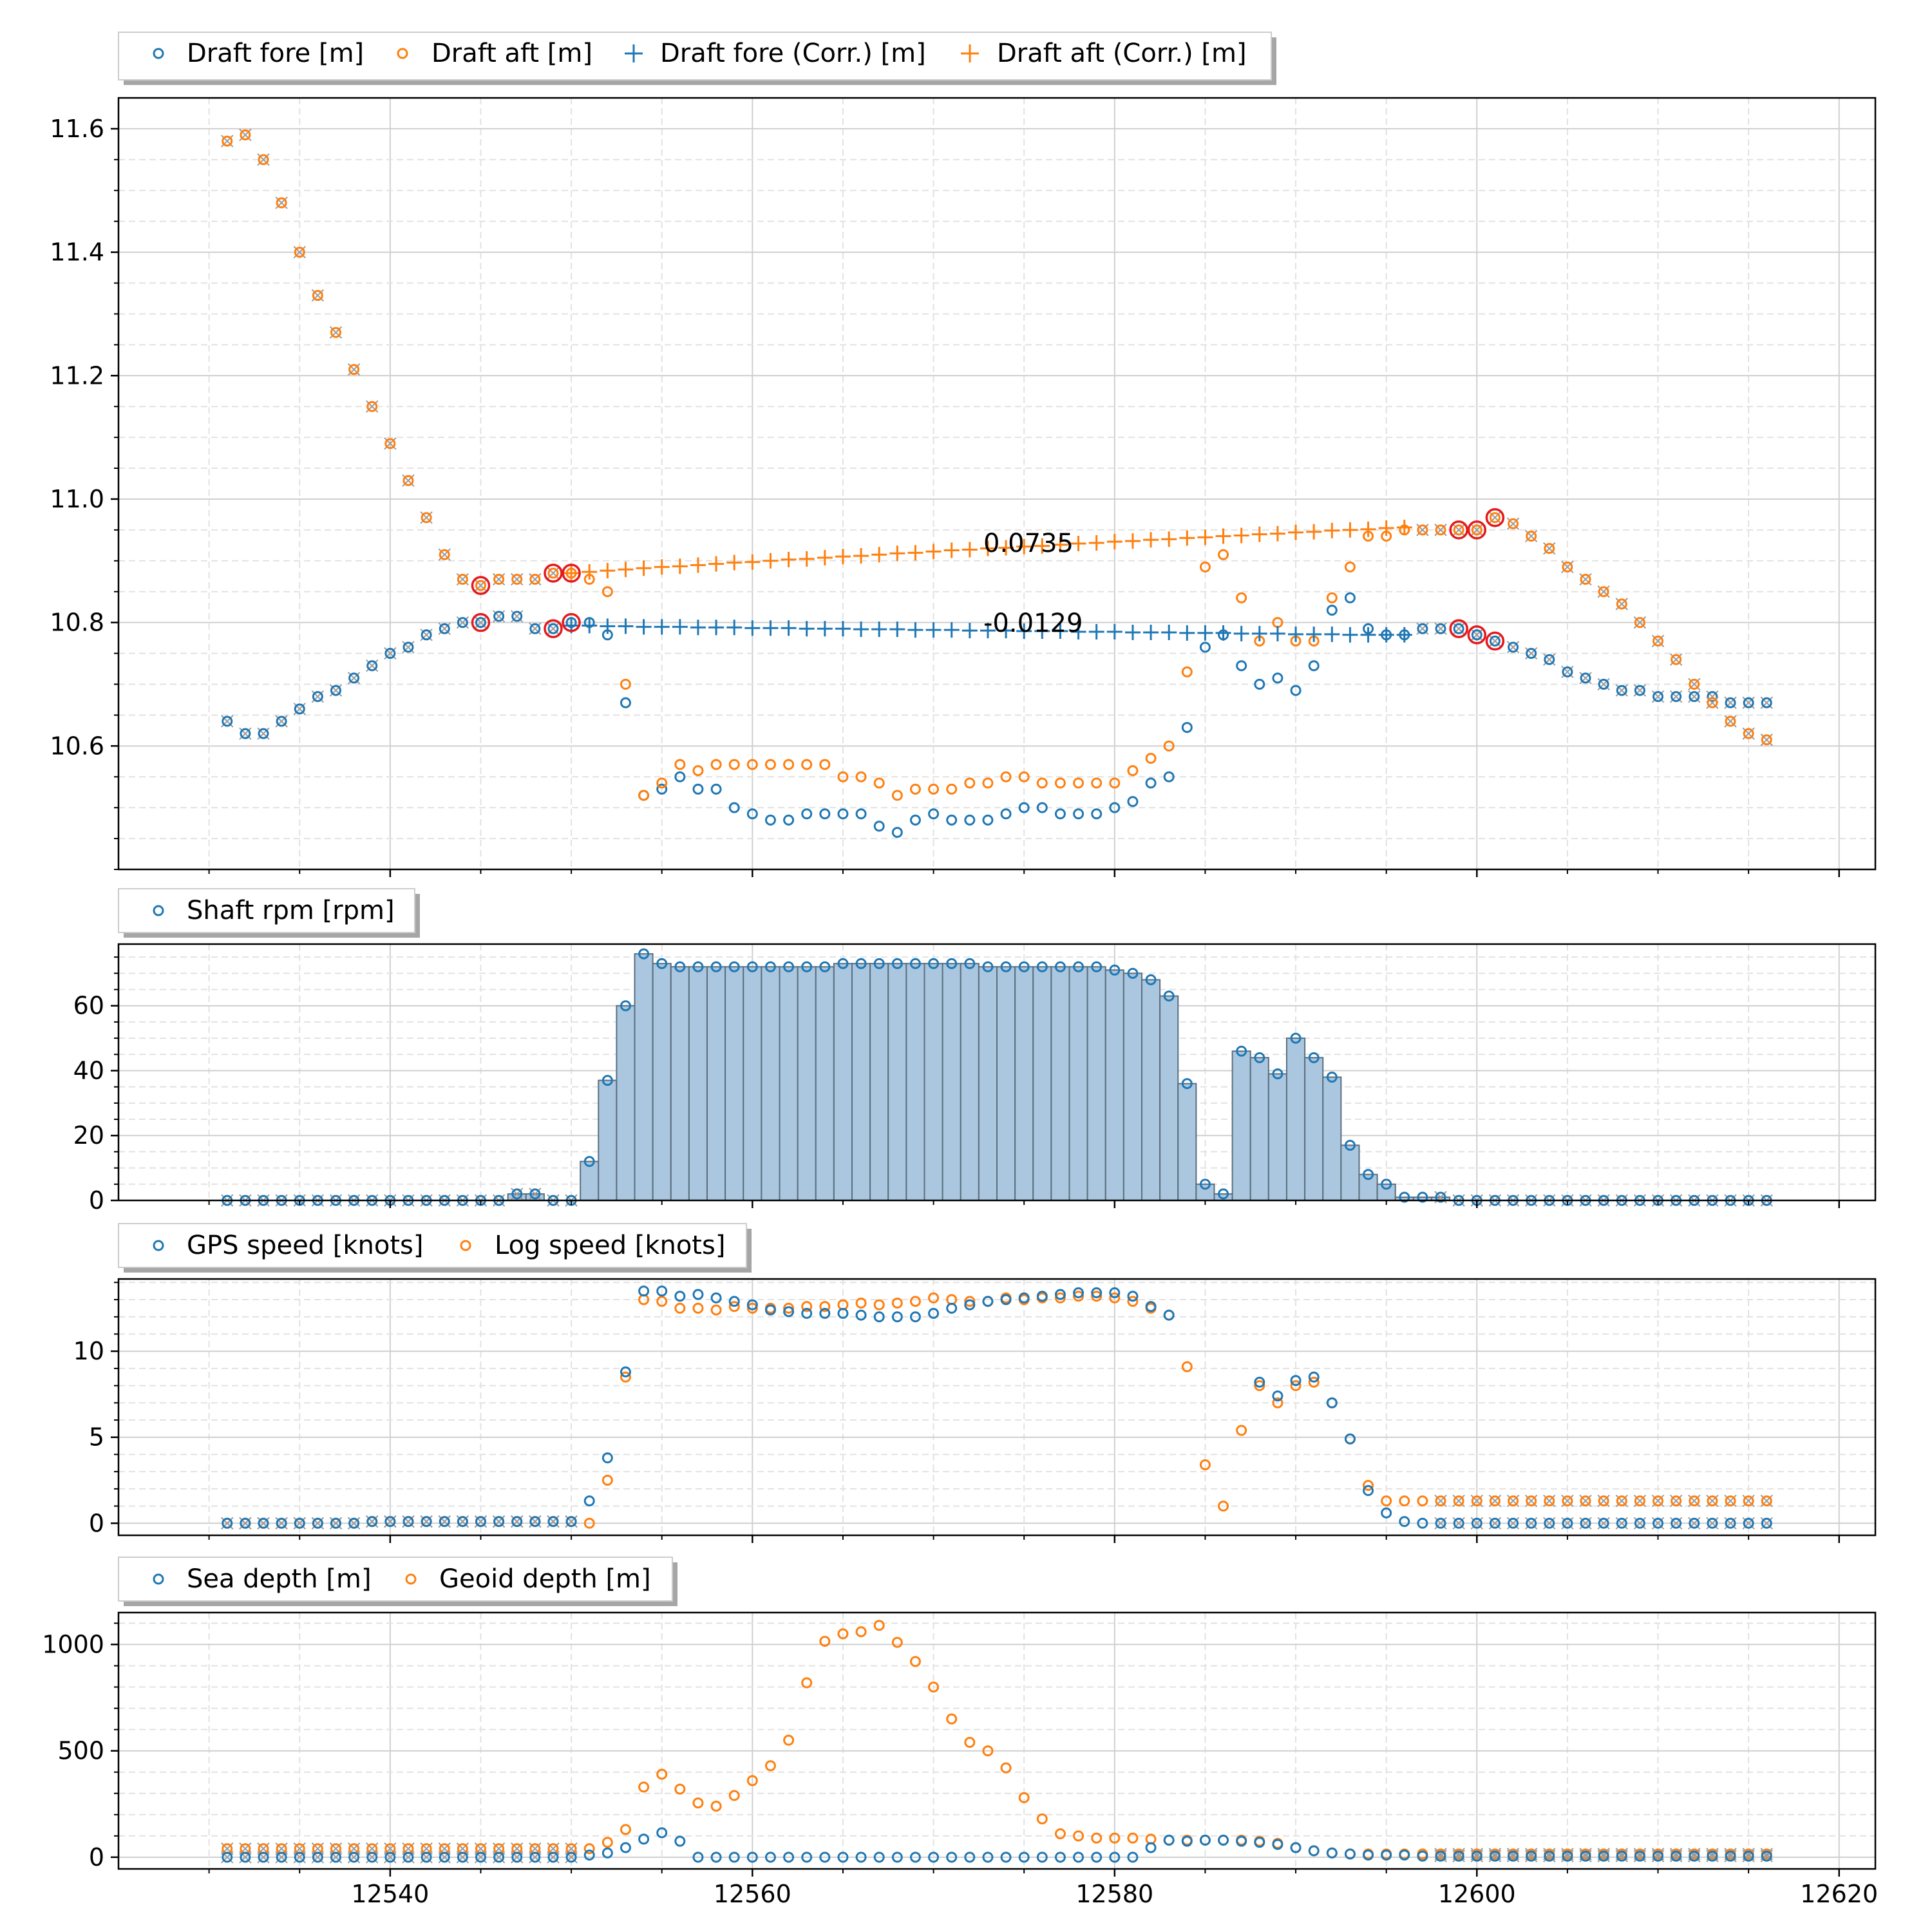 Image resolution: width=1932 pixels, height=1932 pixels. Describe the element at coordinates (793, 54) in the screenshot. I see `legend-draft-fore-corr-label: Draft fore (Corr.) [m]` at that location.